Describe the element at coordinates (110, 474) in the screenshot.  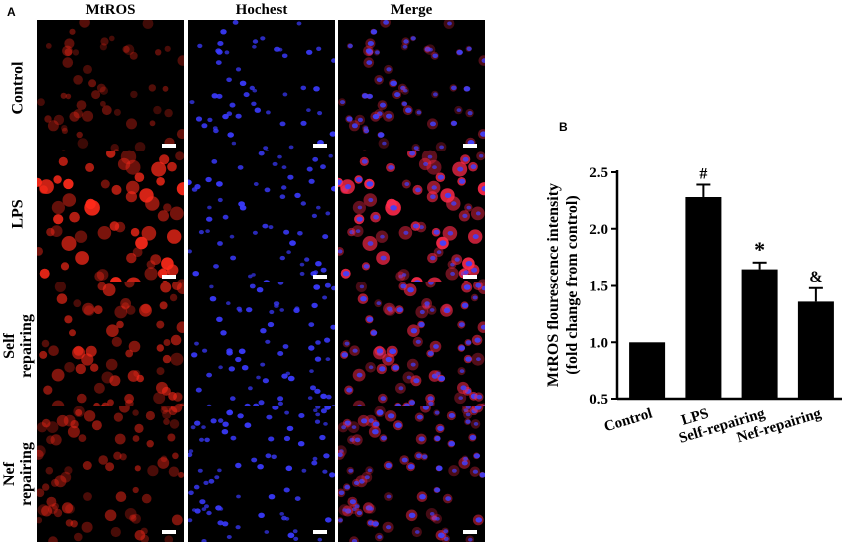
I see `micrograph-nef-repairing-mtros` at that location.